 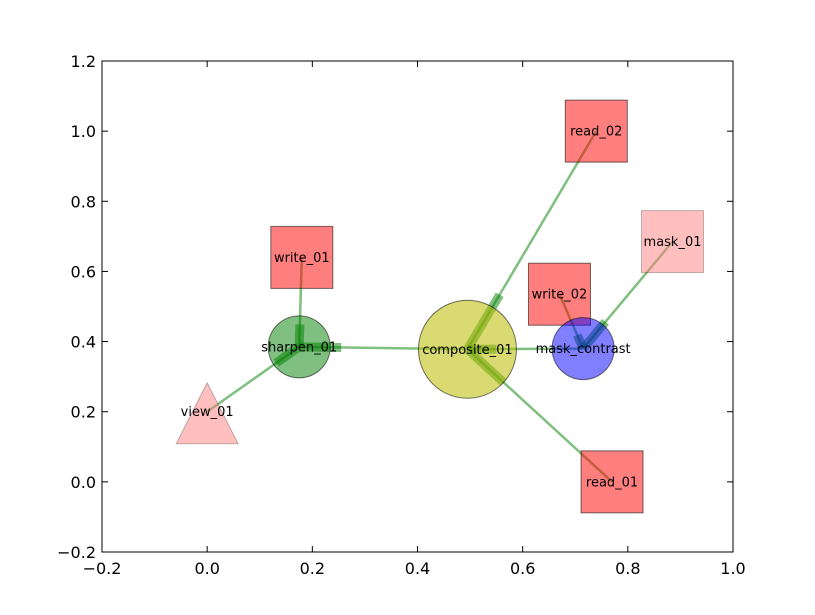 I want to click on y-tick-label: 0.6, so click(x=83, y=271).